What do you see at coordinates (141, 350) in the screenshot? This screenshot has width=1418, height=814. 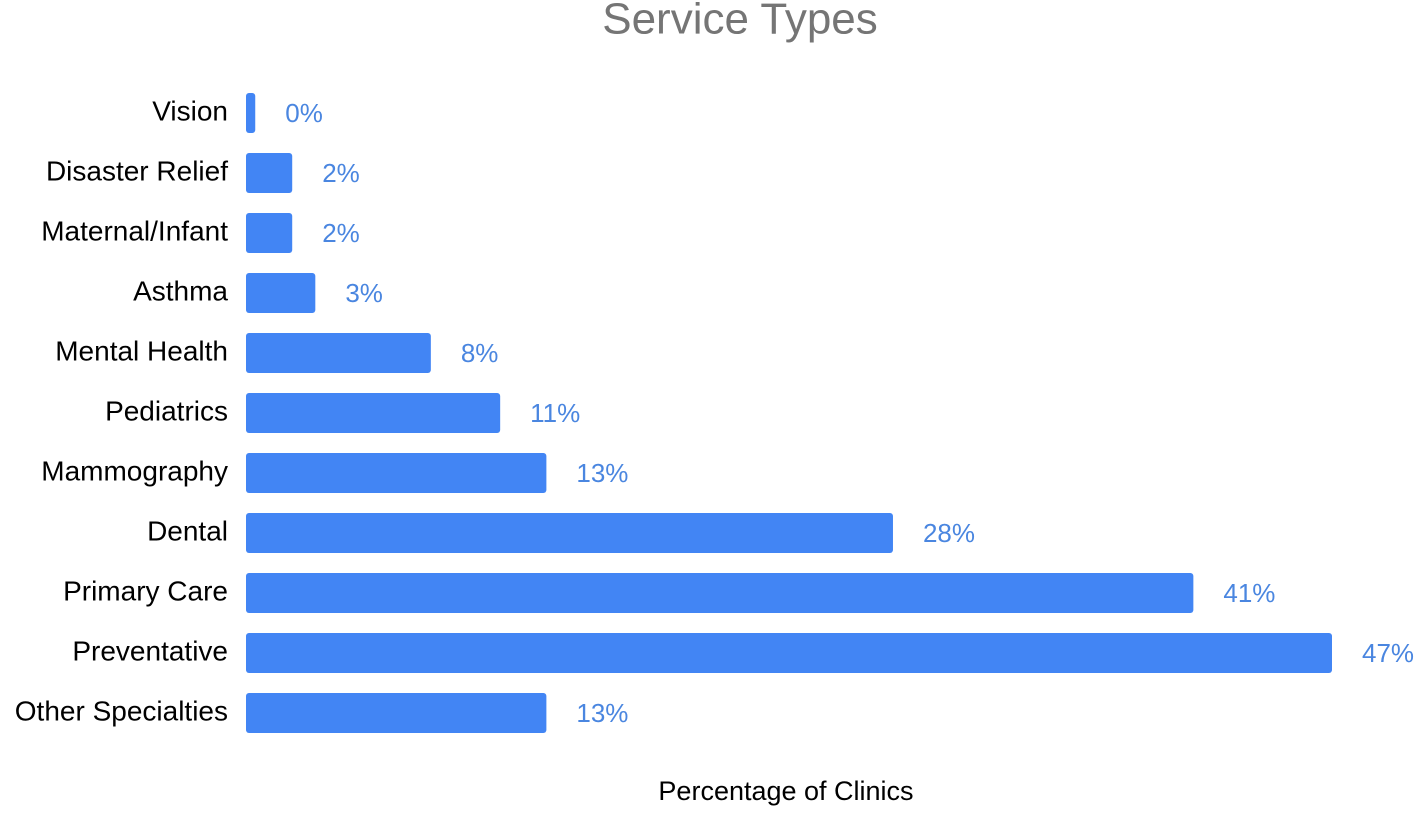 I see `y-tick-label: Mental Health` at bounding box center [141, 350].